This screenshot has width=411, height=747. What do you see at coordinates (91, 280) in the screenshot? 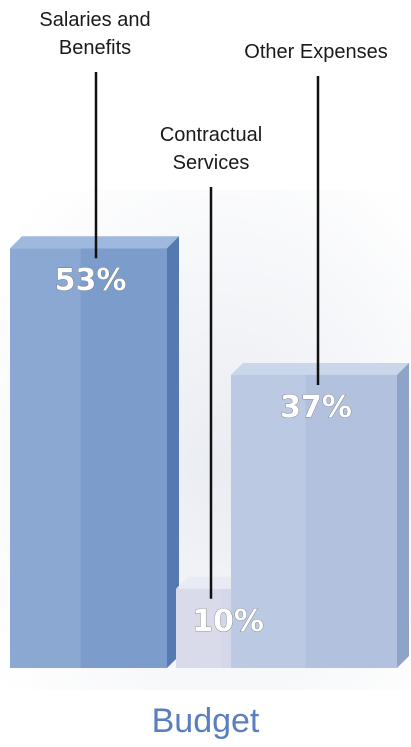
I see `value-label-0: 53%` at bounding box center [91, 280].